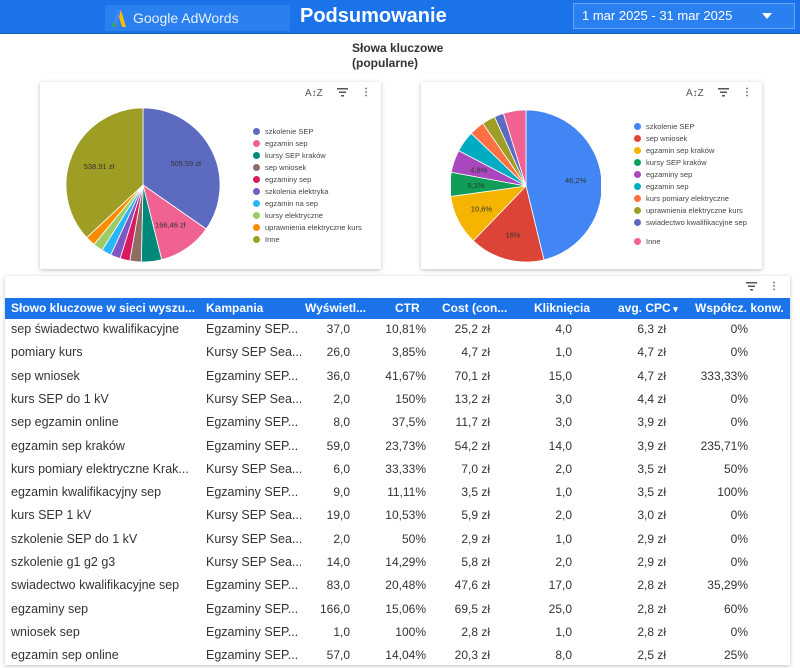 The height and width of the screenshot is (668, 800). I want to click on pie-slice-egzamin-sep-krakow, so click(489, 213).